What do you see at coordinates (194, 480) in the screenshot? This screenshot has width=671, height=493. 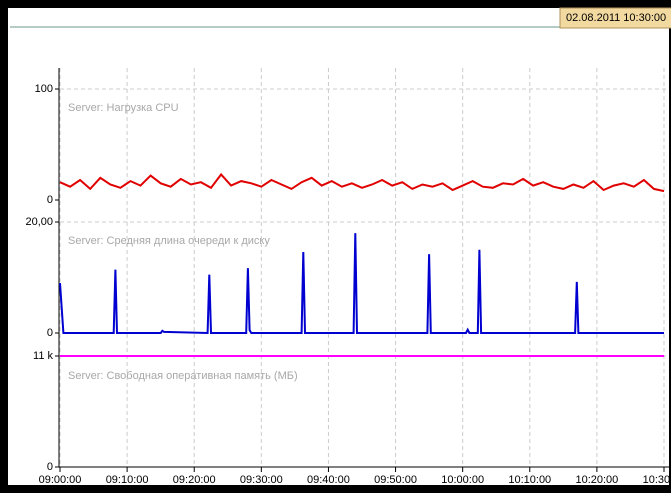 I see `x-tick-label: 09:20:00` at bounding box center [194, 480].